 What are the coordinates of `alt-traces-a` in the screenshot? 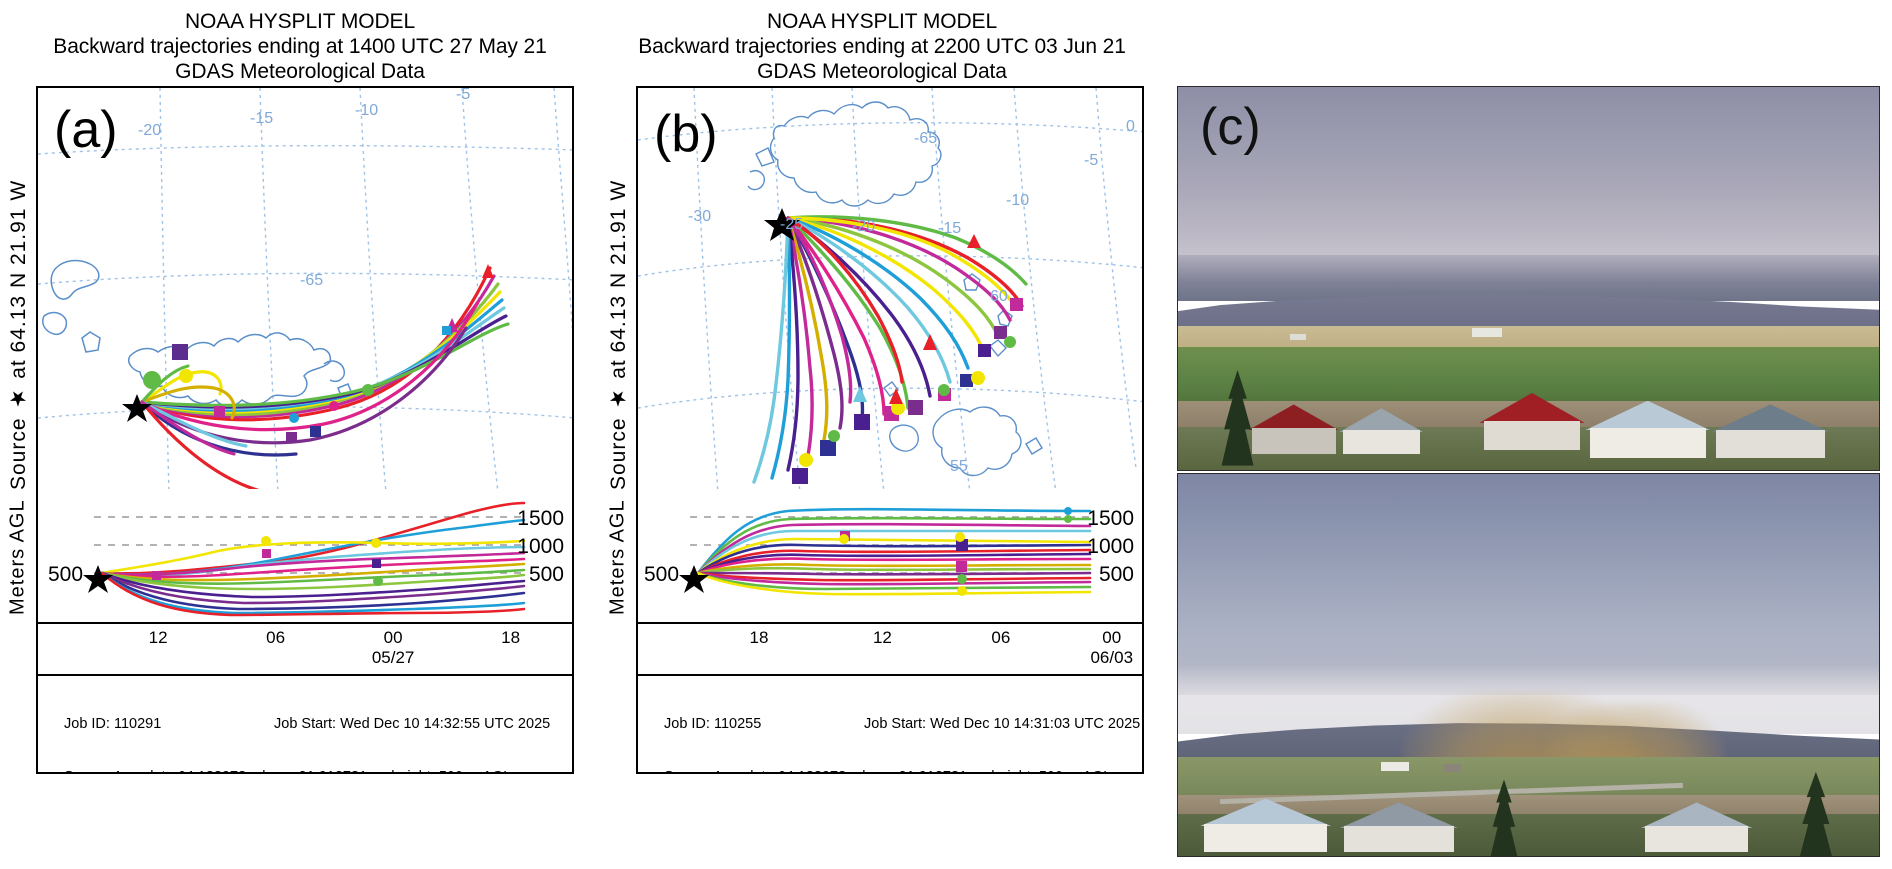 It's located at (313, 559).